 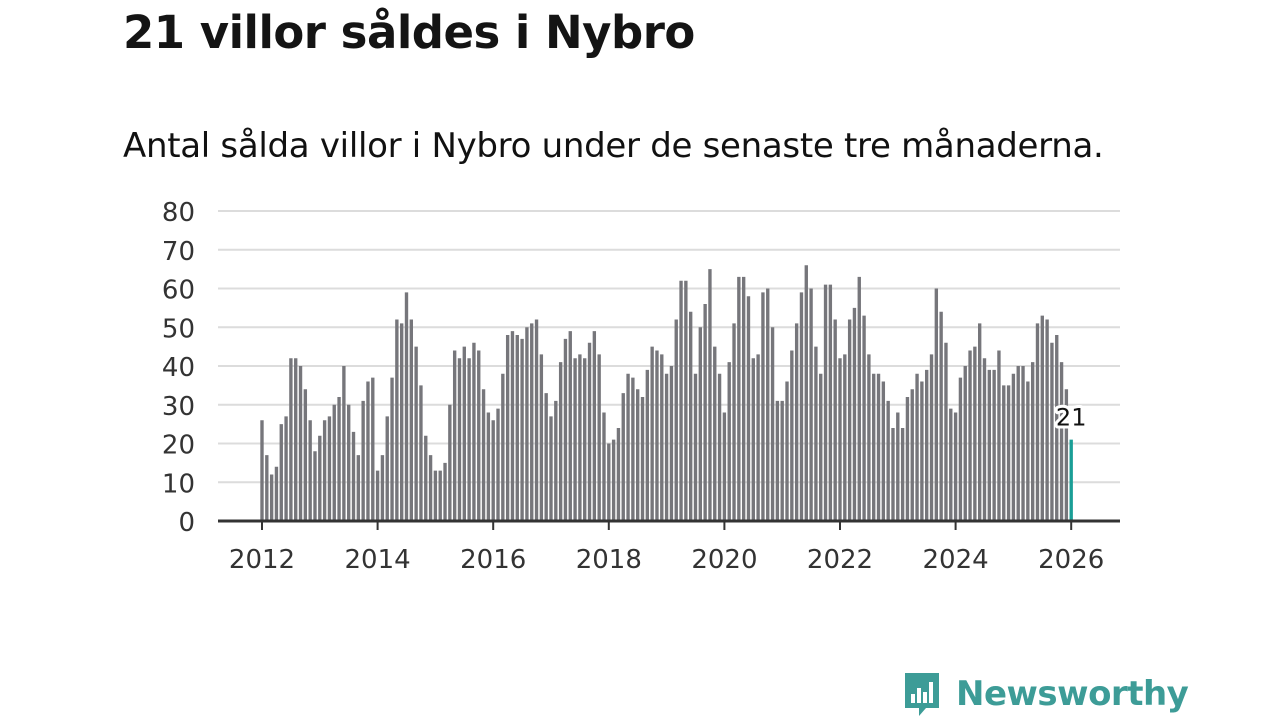 I want to click on y-tick-label: 70, so click(x=178, y=252).